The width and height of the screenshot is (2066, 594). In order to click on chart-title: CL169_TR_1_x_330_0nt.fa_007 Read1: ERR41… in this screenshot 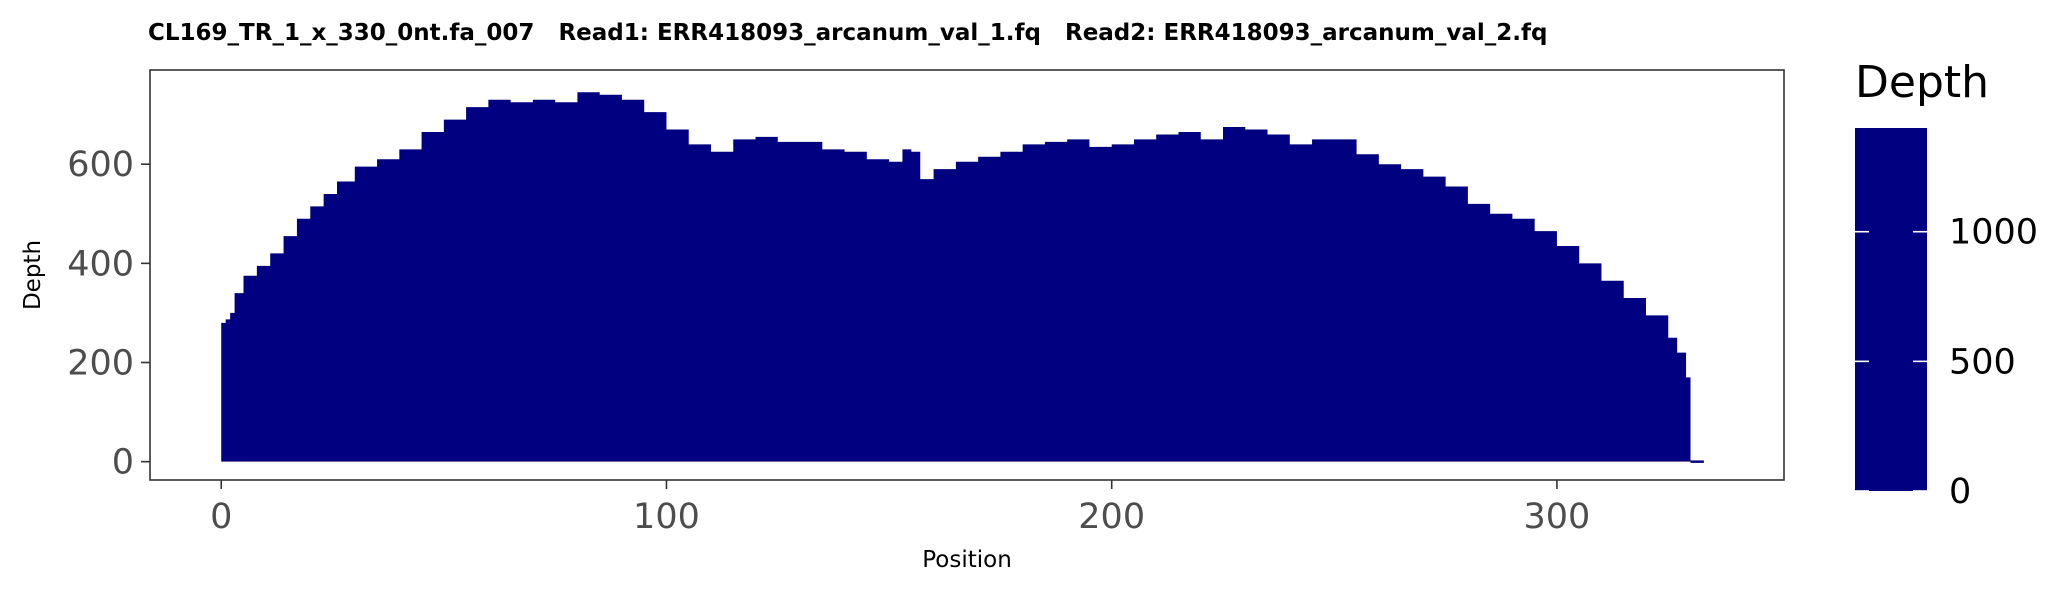, I will do `click(847, 33)`.